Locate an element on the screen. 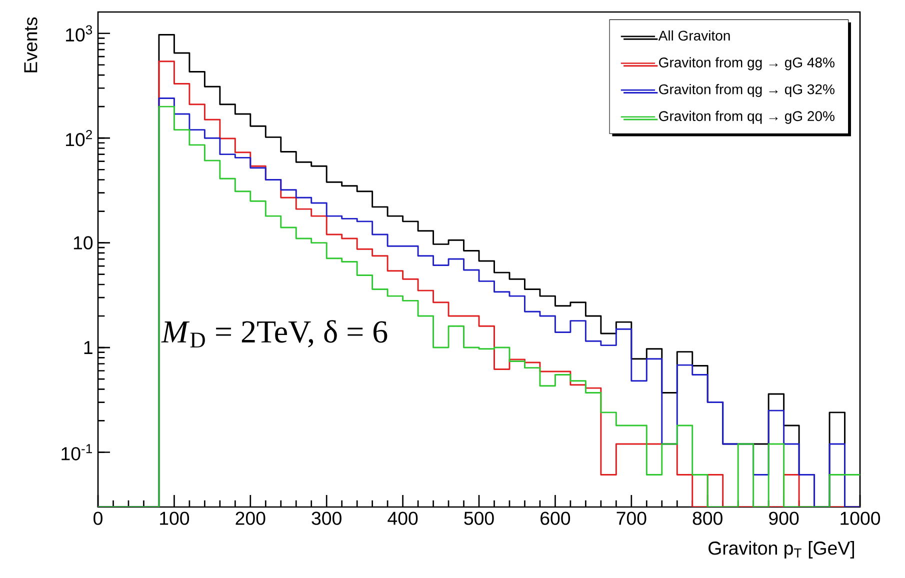 This screenshot has height=578, width=905. y-tick-label: 10$^{3}$ is located at coordinates (79, 33).